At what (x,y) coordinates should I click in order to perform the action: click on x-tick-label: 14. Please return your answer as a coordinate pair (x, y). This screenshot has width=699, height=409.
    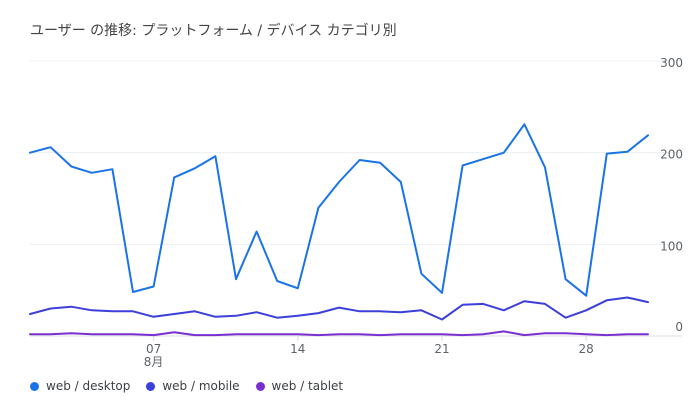
    Looking at the image, I should click on (297, 349).